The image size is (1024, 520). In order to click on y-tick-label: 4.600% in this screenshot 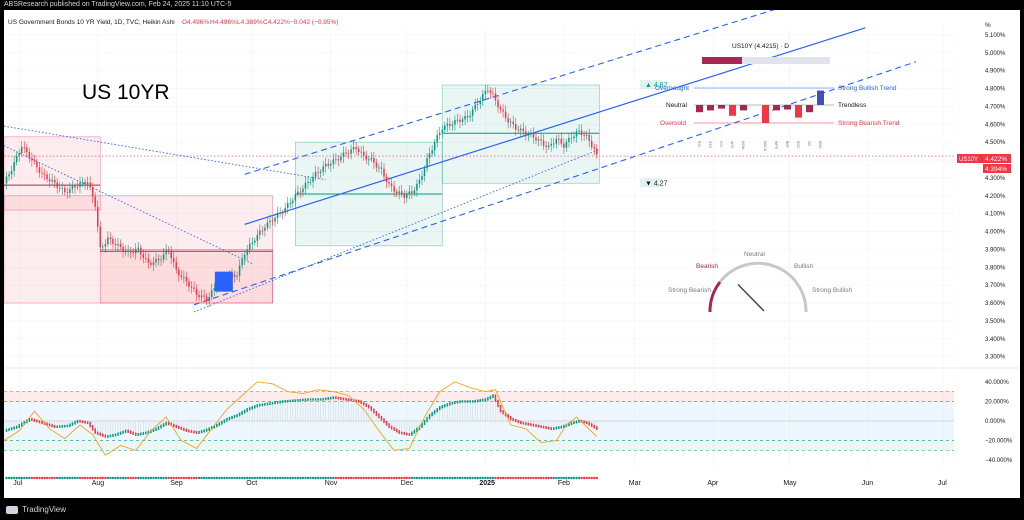, I will do `click(995, 125)`.